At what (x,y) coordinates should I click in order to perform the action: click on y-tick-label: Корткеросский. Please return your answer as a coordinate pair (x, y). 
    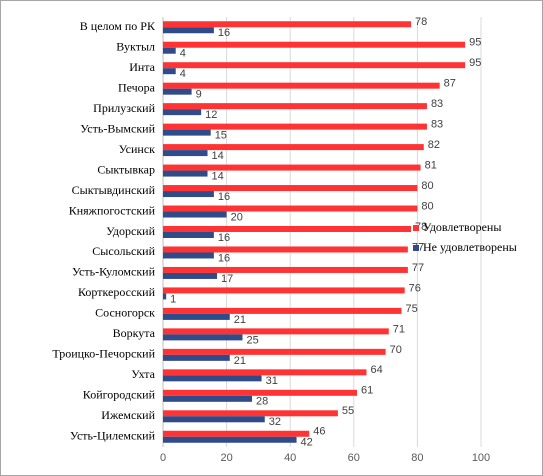
    Looking at the image, I should click on (117, 292).